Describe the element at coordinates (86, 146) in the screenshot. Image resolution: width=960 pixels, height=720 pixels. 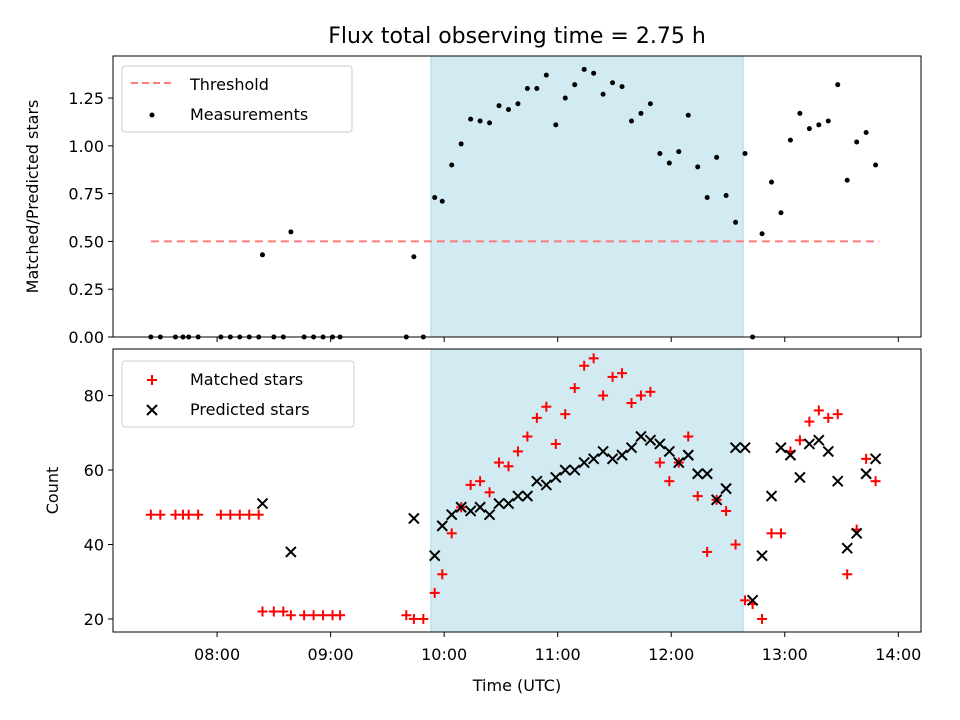
I see `top-ytick-label: 1.00` at that location.